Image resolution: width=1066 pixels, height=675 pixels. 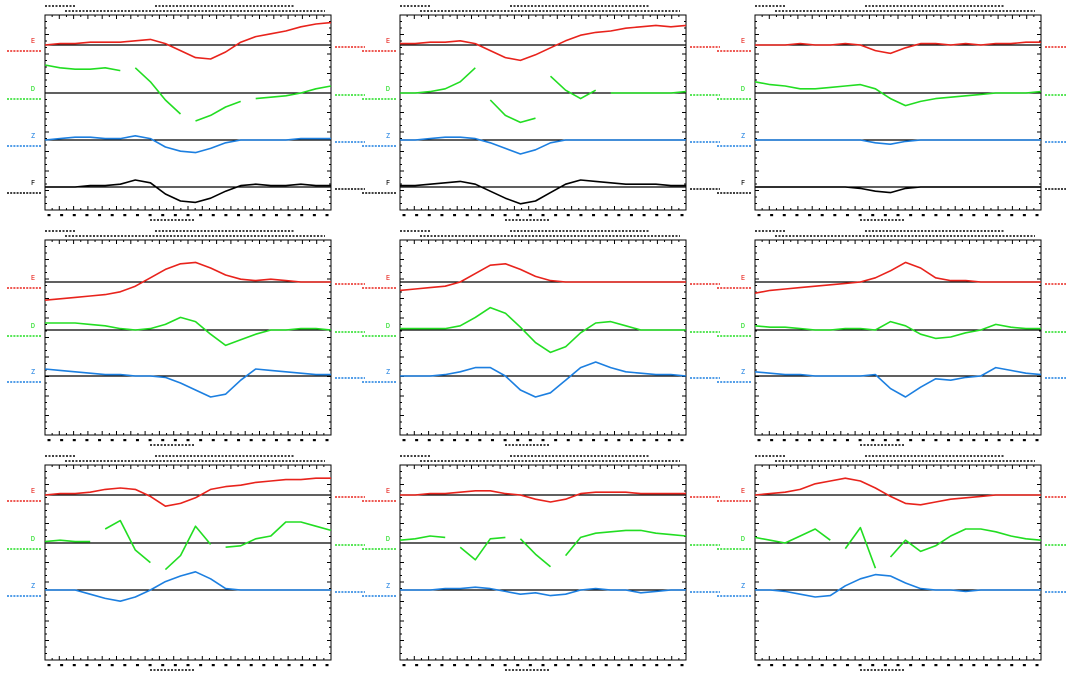 I want to click on panel-frame, so click(x=543, y=337).